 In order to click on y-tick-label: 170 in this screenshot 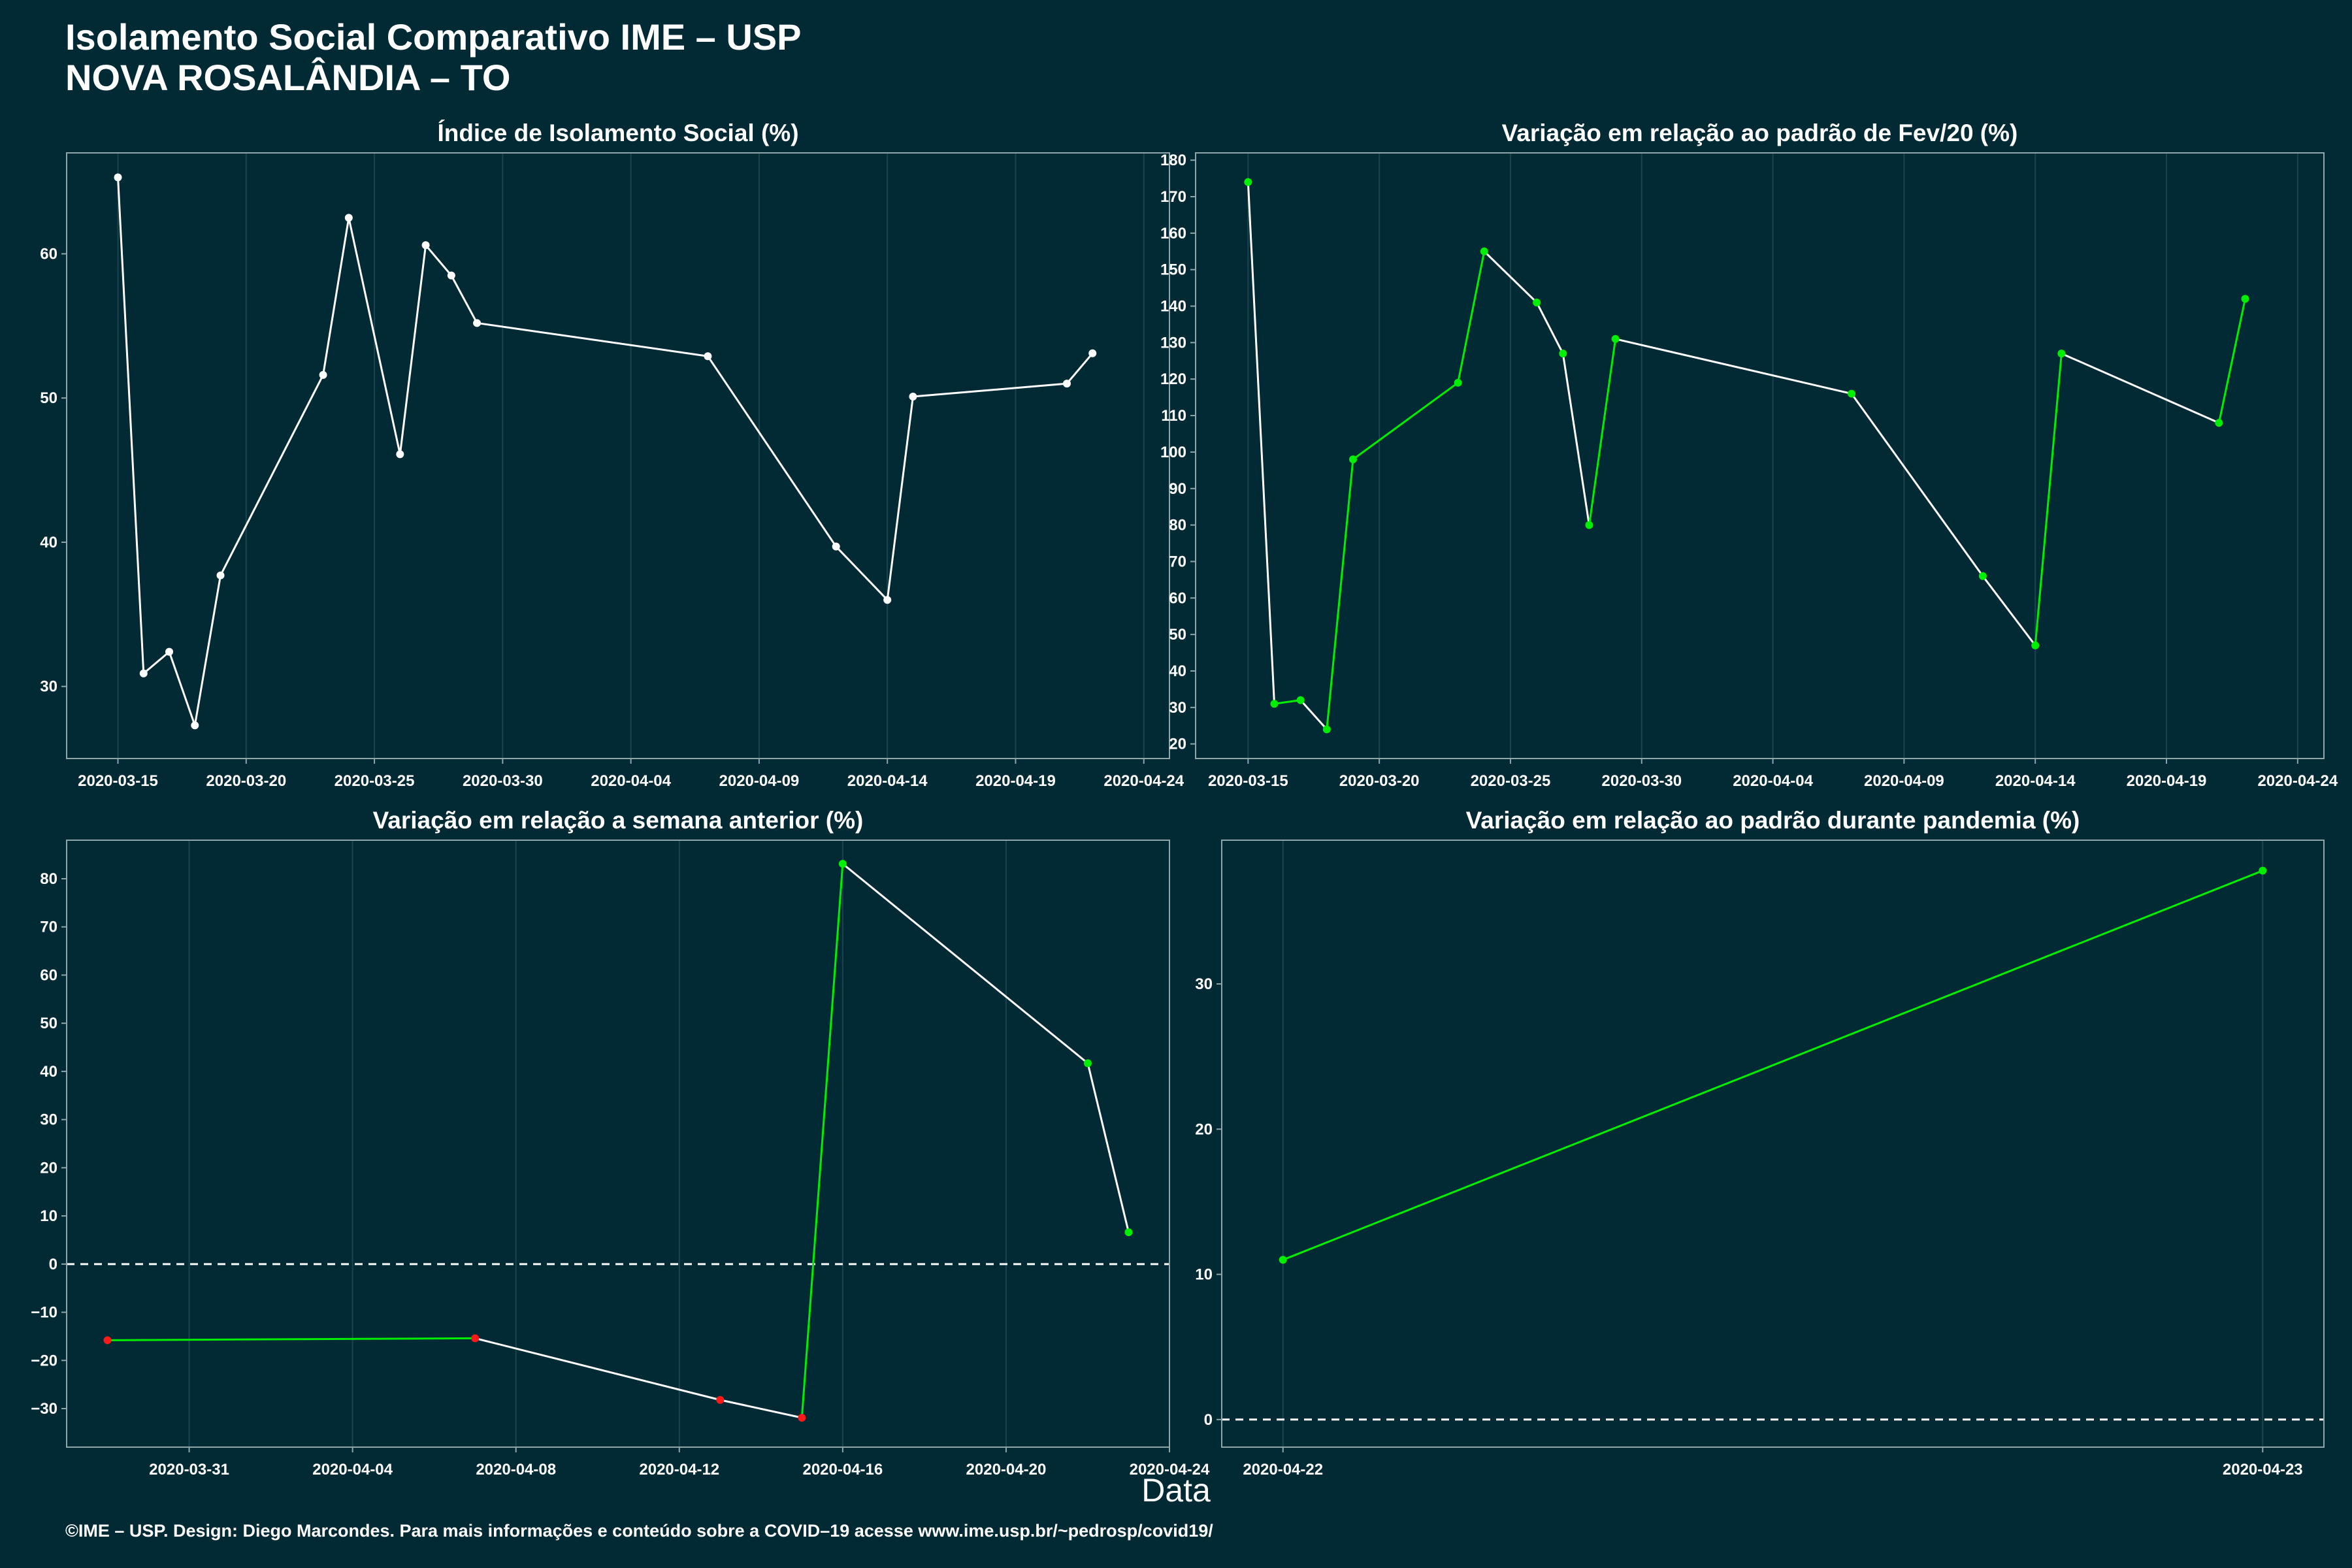, I will do `click(1173, 197)`.